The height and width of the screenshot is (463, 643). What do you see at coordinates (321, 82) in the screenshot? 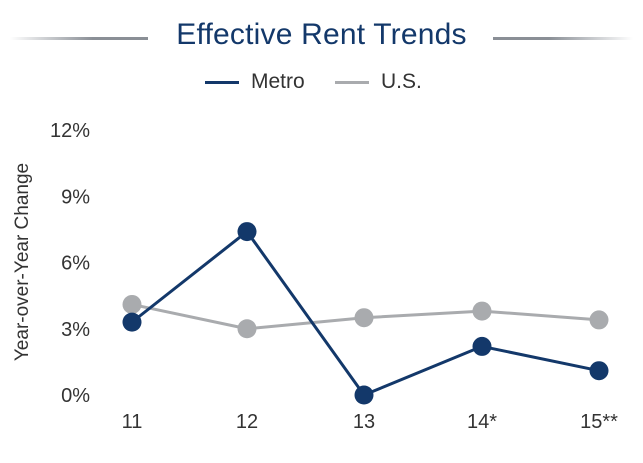
I see `legend: Metro U.S.` at bounding box center [321, 82].